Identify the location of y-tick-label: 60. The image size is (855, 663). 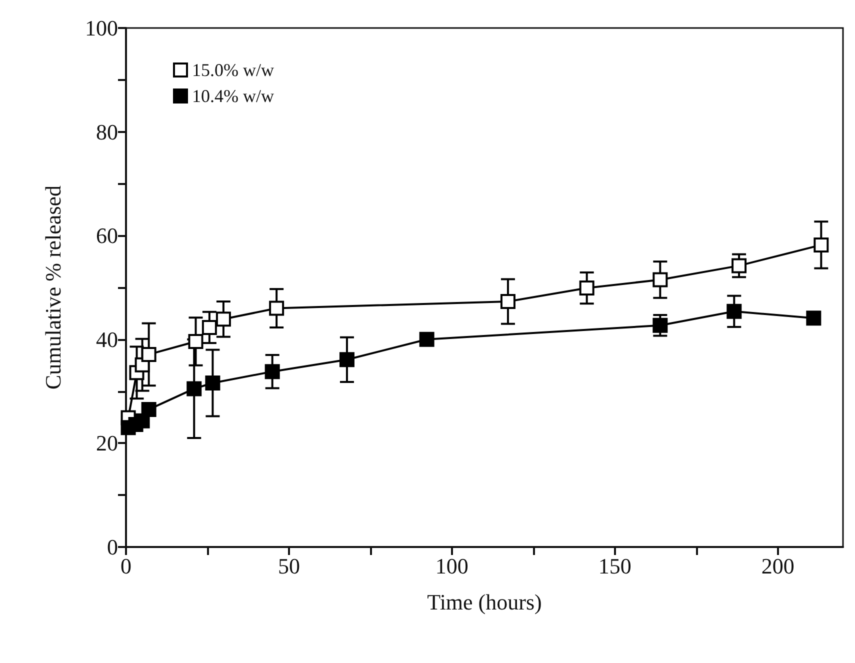
(107, 235).